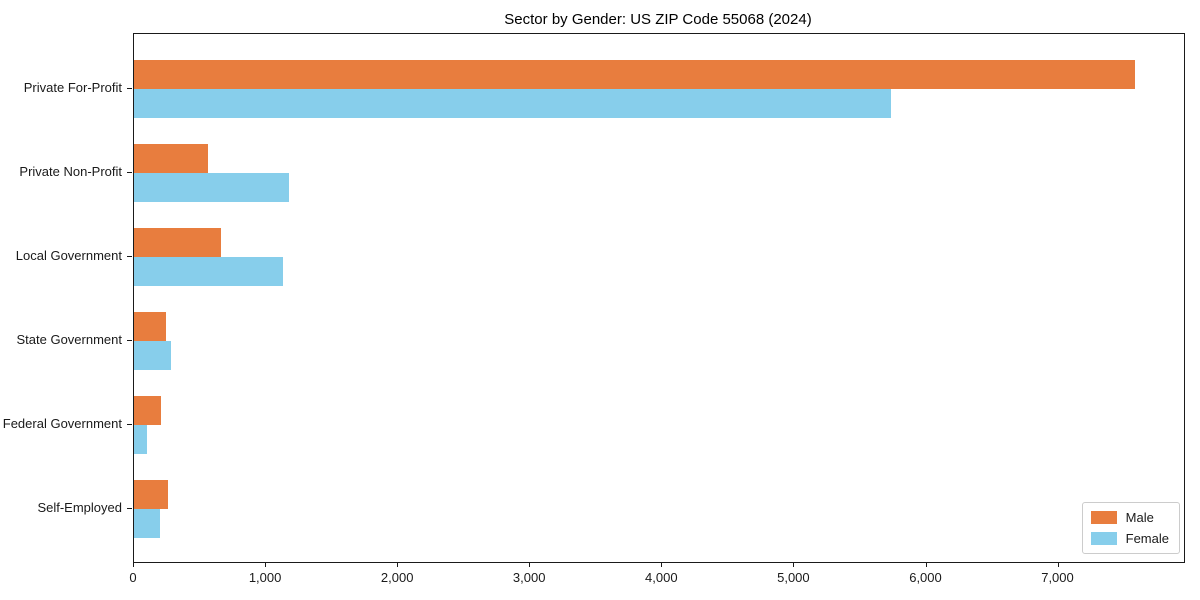 The image size is (1200, 600). What do you see at coordinates (147, 523) in the screenshot?
I see `bar-female-self-employed` at bounding box center [147, 523].